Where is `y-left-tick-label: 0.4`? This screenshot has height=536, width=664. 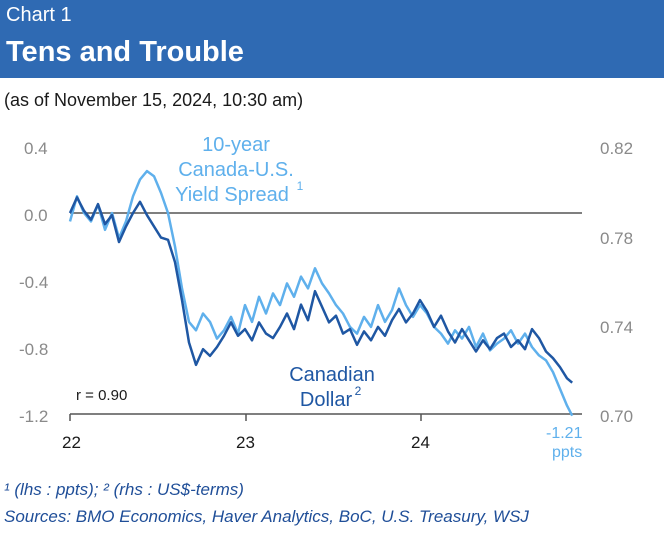
y-left-tick-label: 0.4 is located at coordinates (36, 148).